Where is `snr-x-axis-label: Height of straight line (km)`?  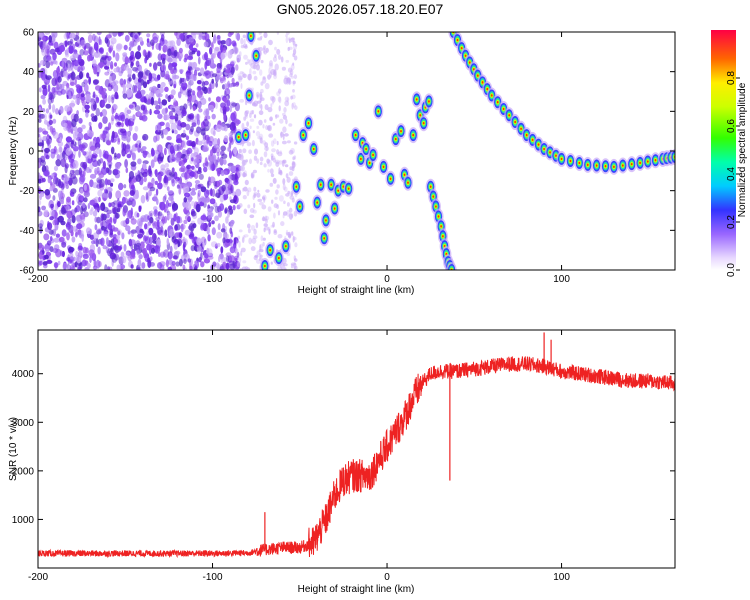
snr-x-axis-label: Height of straight line (km) is located at coordinates (356, 589).